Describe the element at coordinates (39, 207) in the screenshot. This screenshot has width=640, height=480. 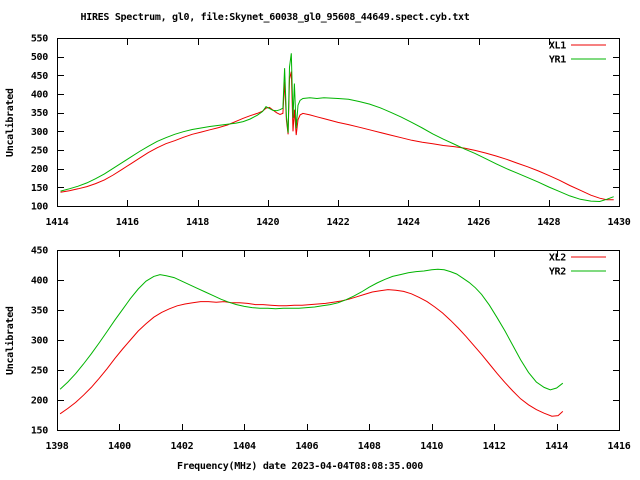
I see `y-tick-label: 100` at that location.